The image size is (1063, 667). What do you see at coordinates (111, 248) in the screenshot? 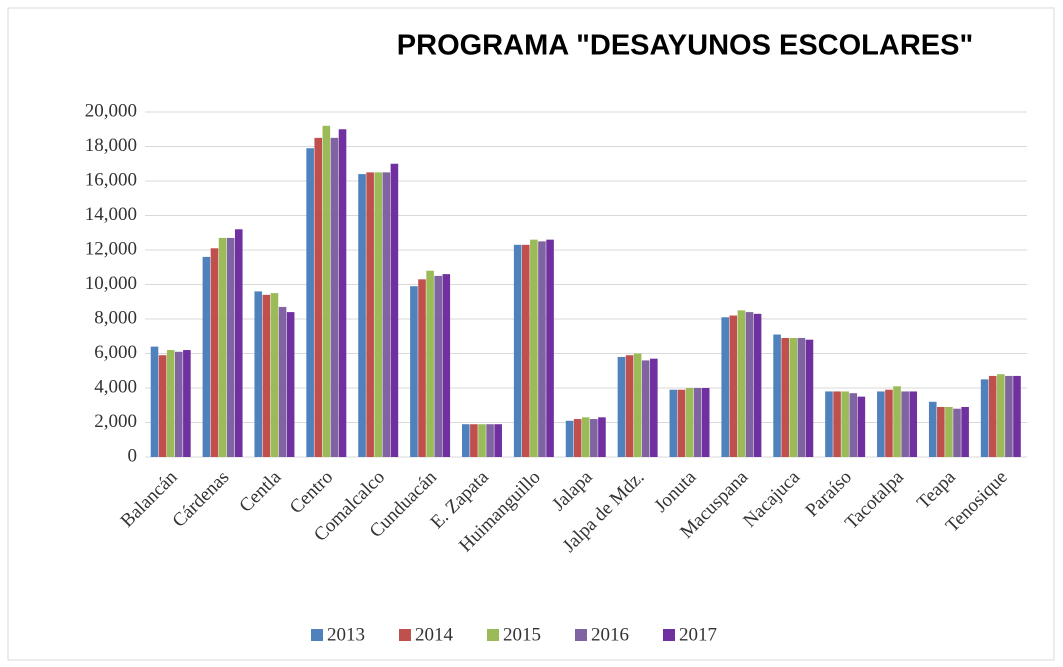
I see `y-tick-label: 12,000` at bounding box center [111, 248].